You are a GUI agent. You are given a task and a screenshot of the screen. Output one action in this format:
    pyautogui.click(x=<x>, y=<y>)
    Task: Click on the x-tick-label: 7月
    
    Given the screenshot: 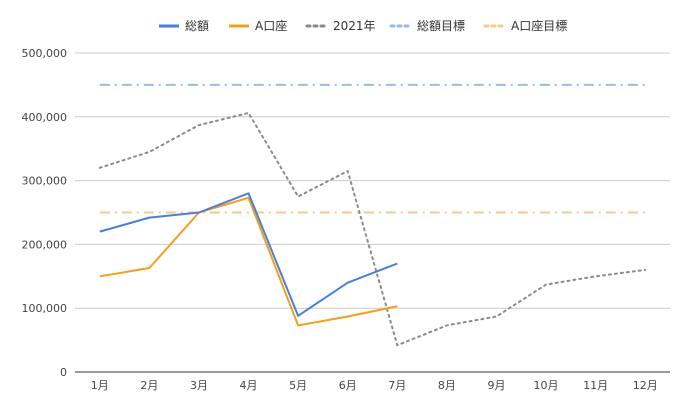 What is the action you would take?
    pyautogui.click(x=397, y=385)
    